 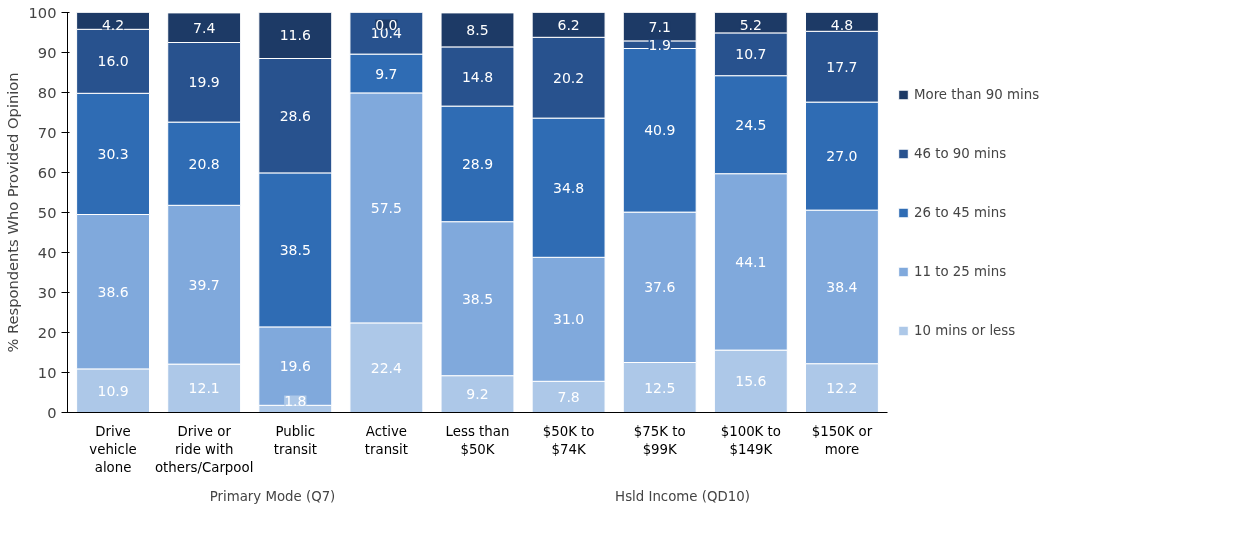 What do you see at coordinates (842, 440) in the screenshot?
I see `x-tick-label: $150K or more` at bounding box center [842, 440].